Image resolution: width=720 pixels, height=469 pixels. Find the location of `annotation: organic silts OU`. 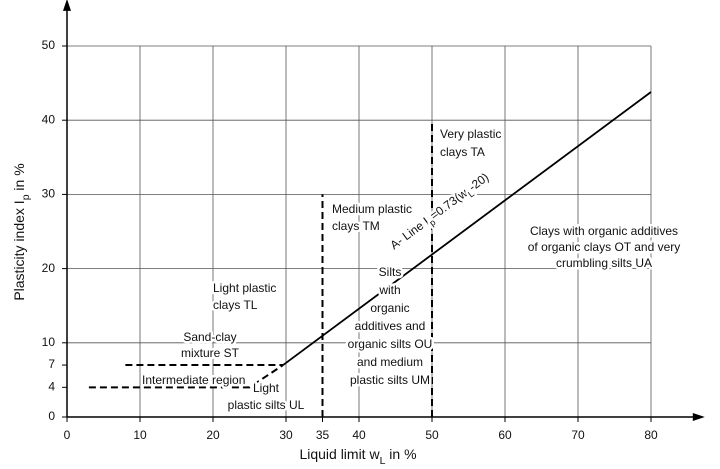

annotation: organic silts OU is located at coordinates (390, 344).